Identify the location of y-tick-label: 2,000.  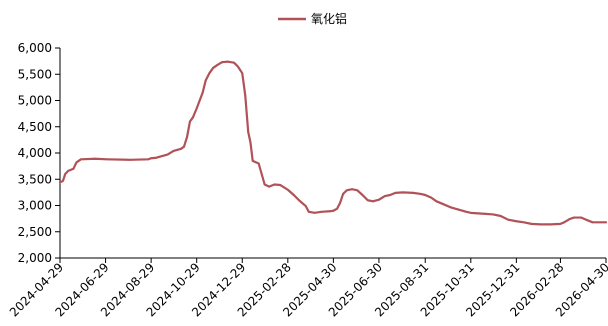
(35, 258).